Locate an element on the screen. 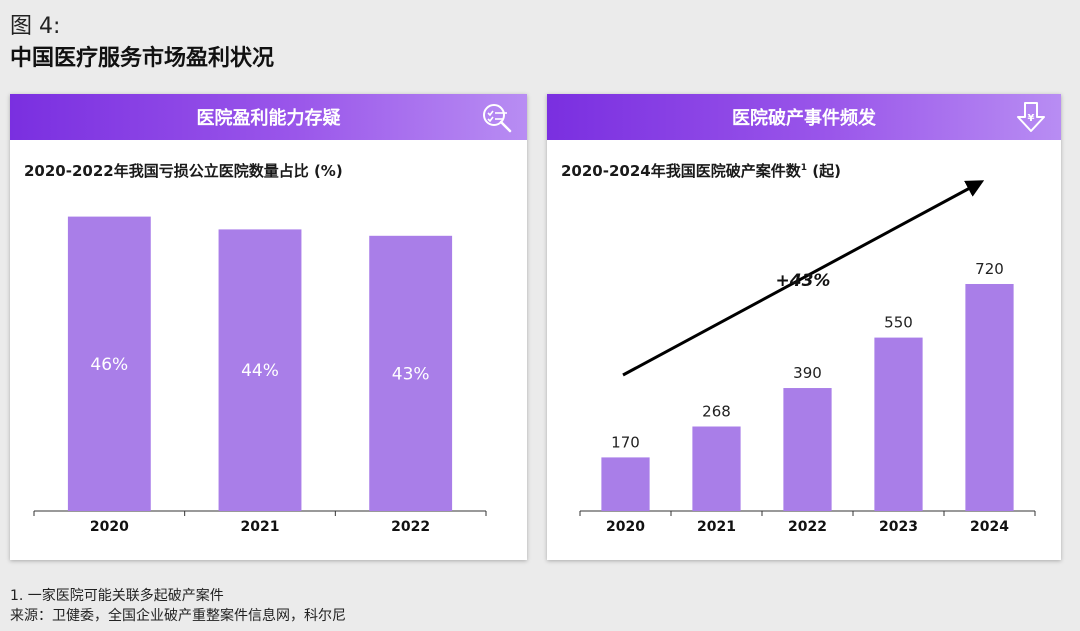  trend-annotation-label: +43% is located at coordinates (803, 281).